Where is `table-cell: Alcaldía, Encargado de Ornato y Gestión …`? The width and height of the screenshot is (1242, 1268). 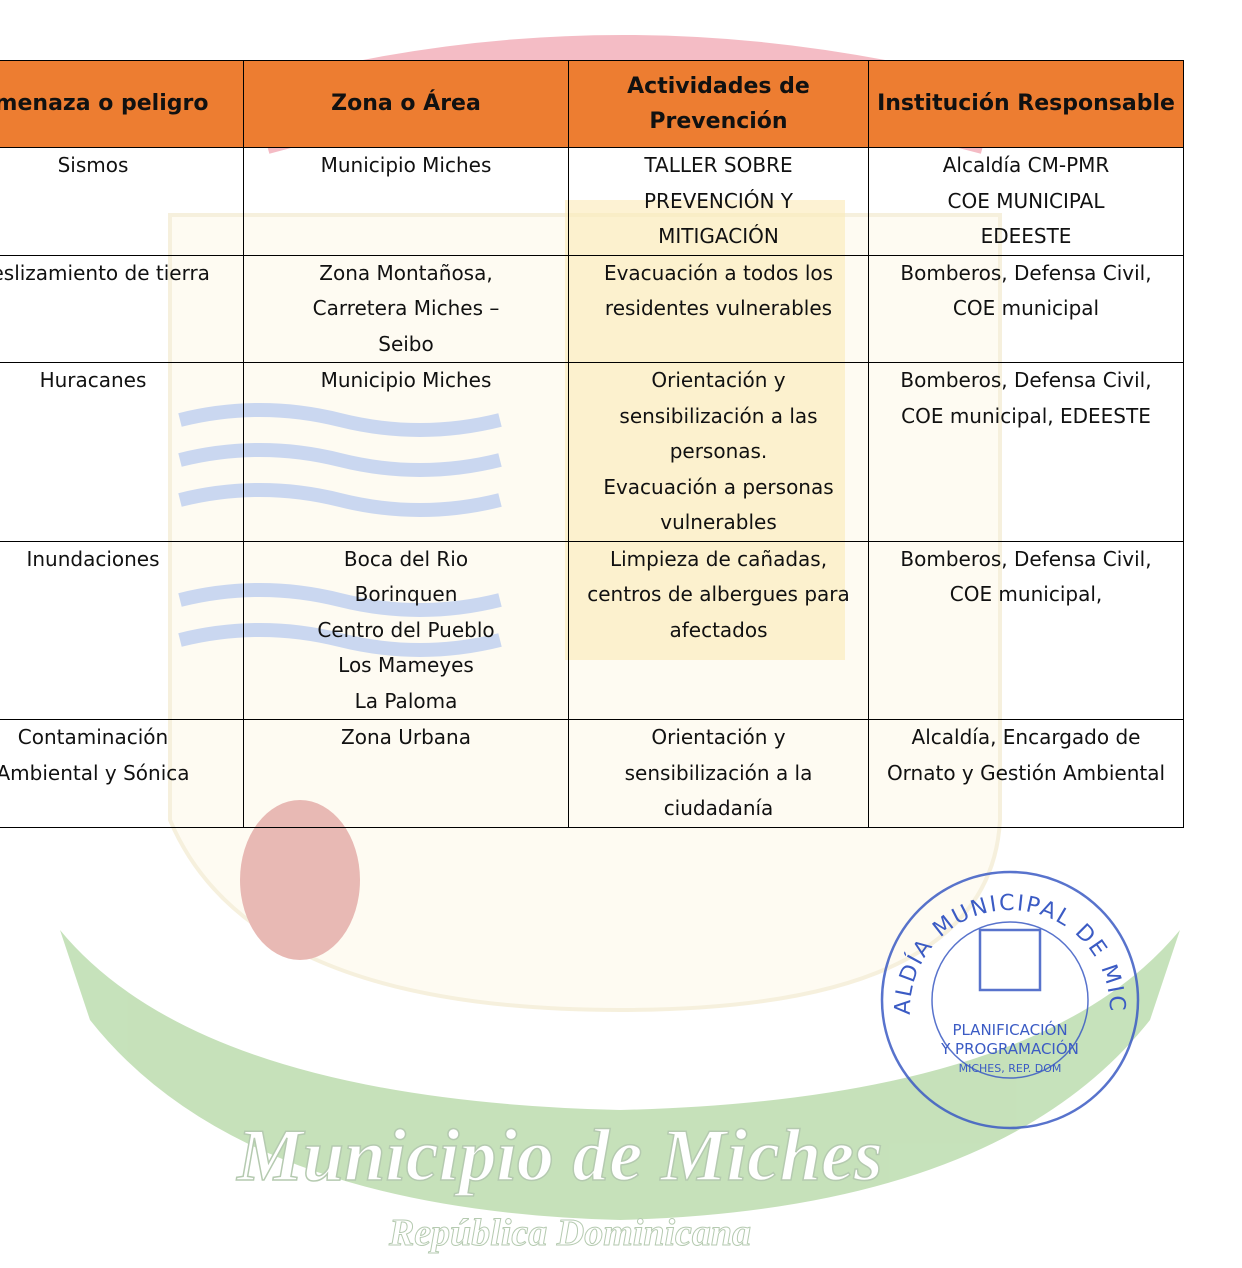 table-cell: Alcaldía, Encargado de Ornato y Gestión … is located at coordinates (1026, 773).